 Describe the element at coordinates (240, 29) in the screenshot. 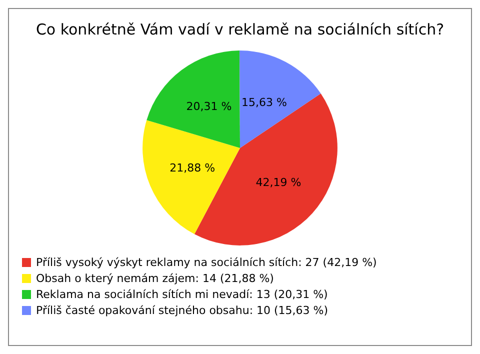

I see `chart-title: Co konkrétně Vám vadí v reklamě na sociálních sítích?` at that location.